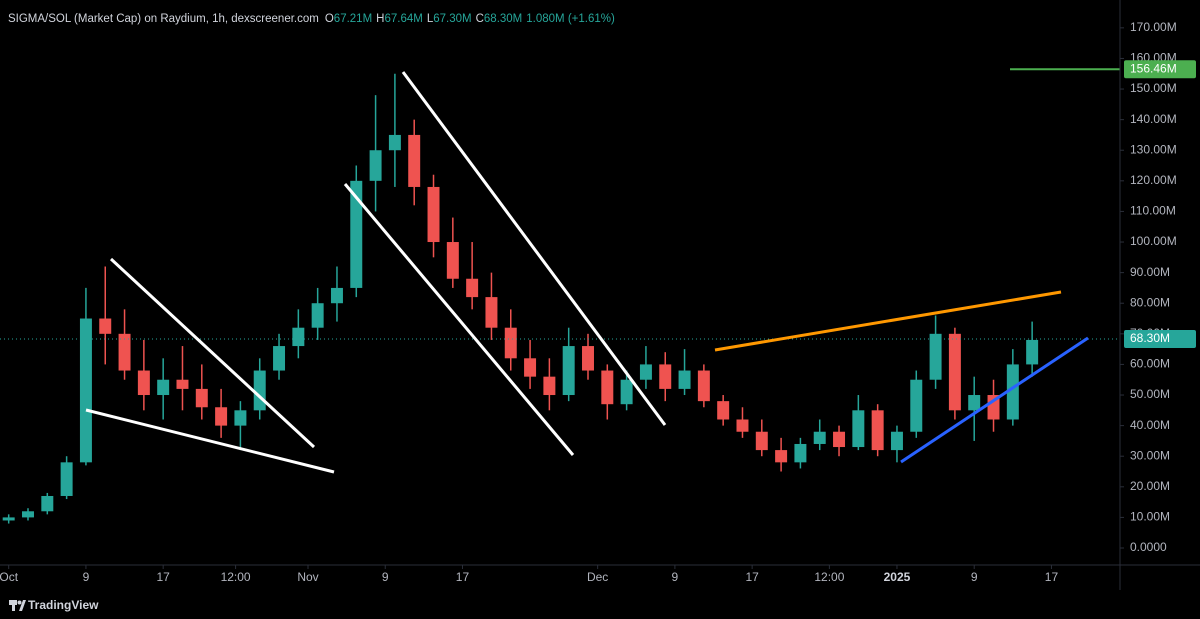  I want to click on legend-change: 1.080M (+1.61%), so click(570, 19).